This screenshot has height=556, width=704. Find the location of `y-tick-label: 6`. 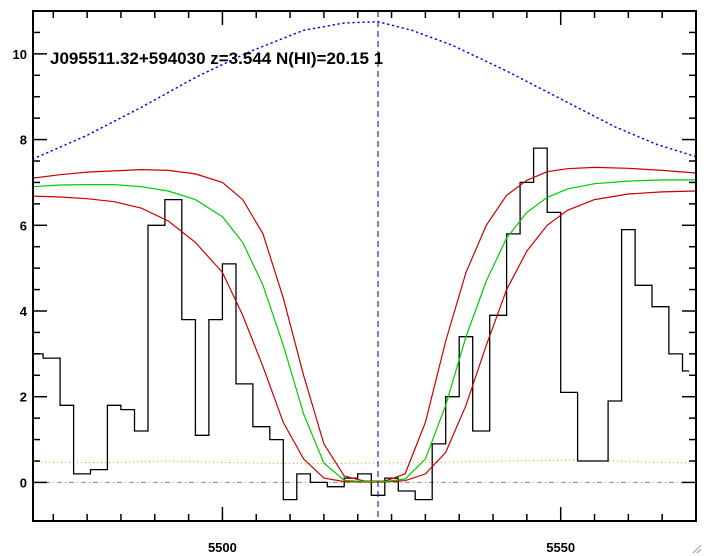

y-tick-label: 6 is located at coordinates (23, 225).